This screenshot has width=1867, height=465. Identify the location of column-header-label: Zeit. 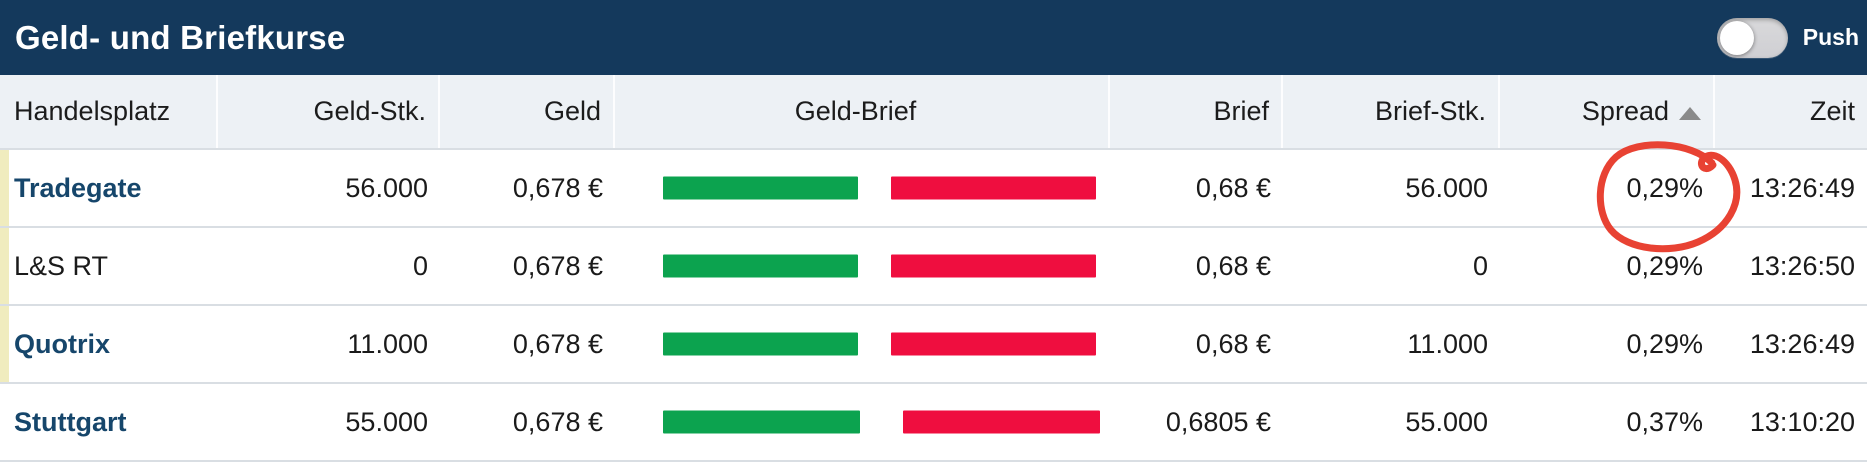
(1832, 111).